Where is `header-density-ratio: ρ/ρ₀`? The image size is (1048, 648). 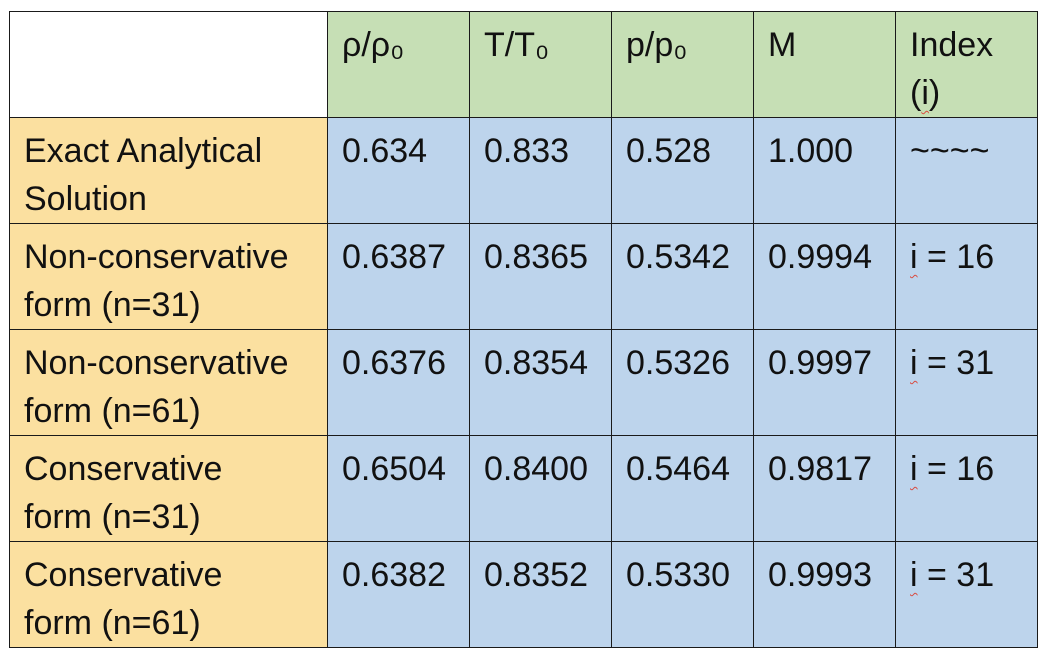 header-density-ratio: ρ/ρ₀ is located at coordinates (398, 64).